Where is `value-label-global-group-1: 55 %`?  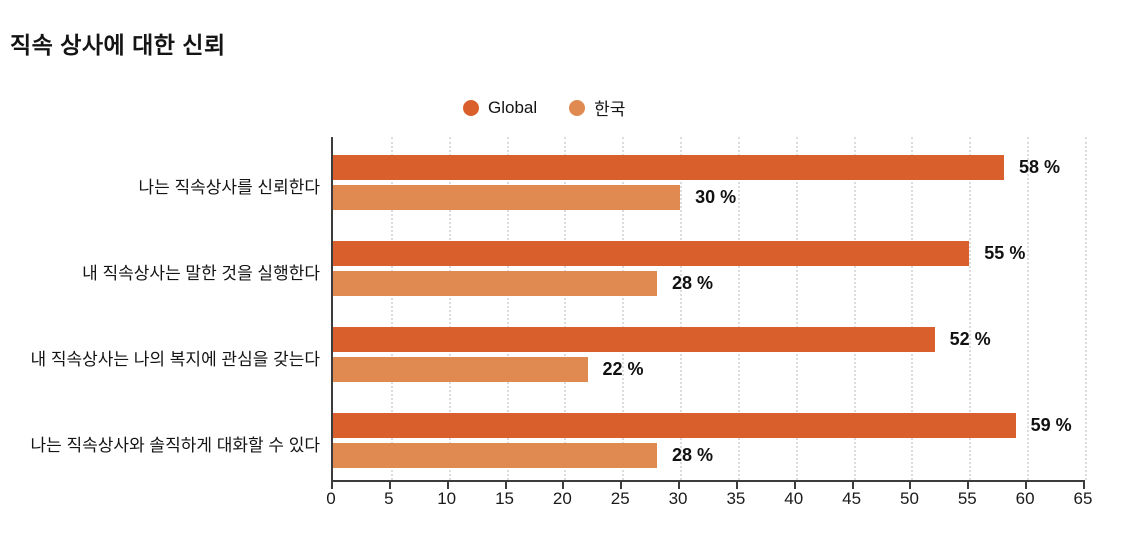 value-label-global-group-1: 55 % is located at coordinates (1005, 253).